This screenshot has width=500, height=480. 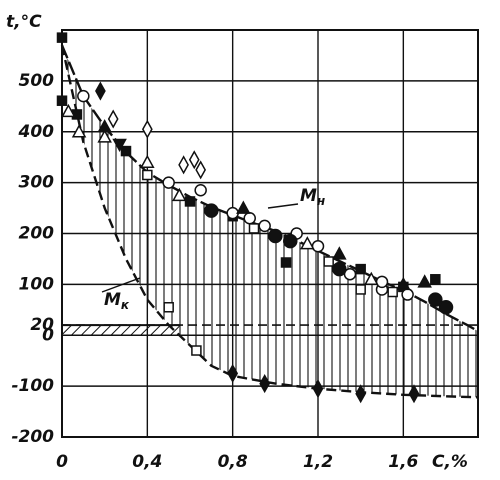 What do you see at coordinates (318, 462) in the screenshot?
I see `x-tick-label: 1,2` at bounding box center [318, 462].